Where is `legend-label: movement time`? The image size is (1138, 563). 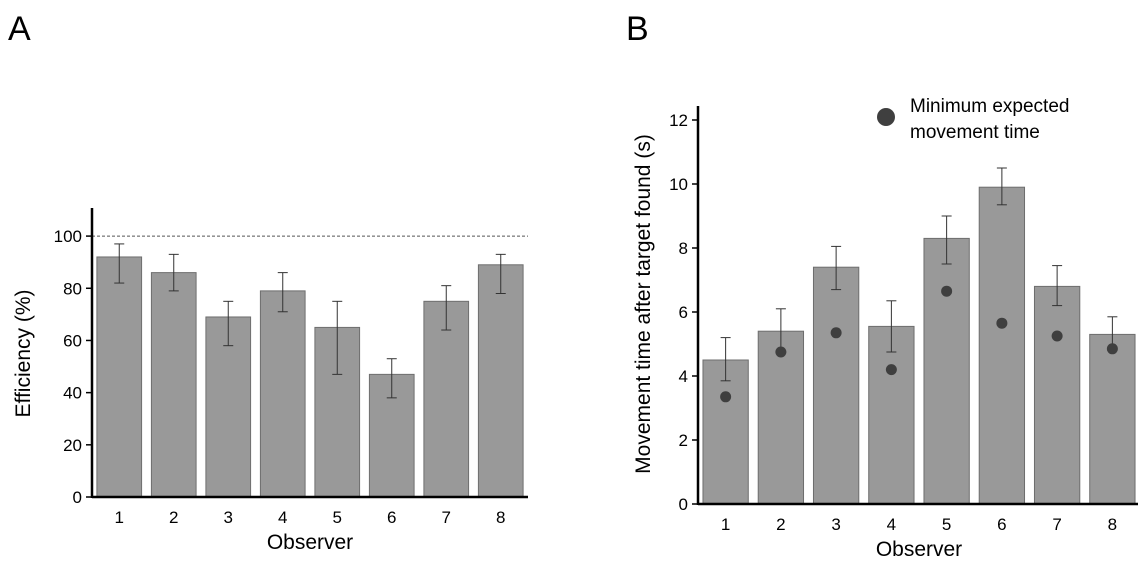
legend-label: movement time is located at coordinates (975, 132).